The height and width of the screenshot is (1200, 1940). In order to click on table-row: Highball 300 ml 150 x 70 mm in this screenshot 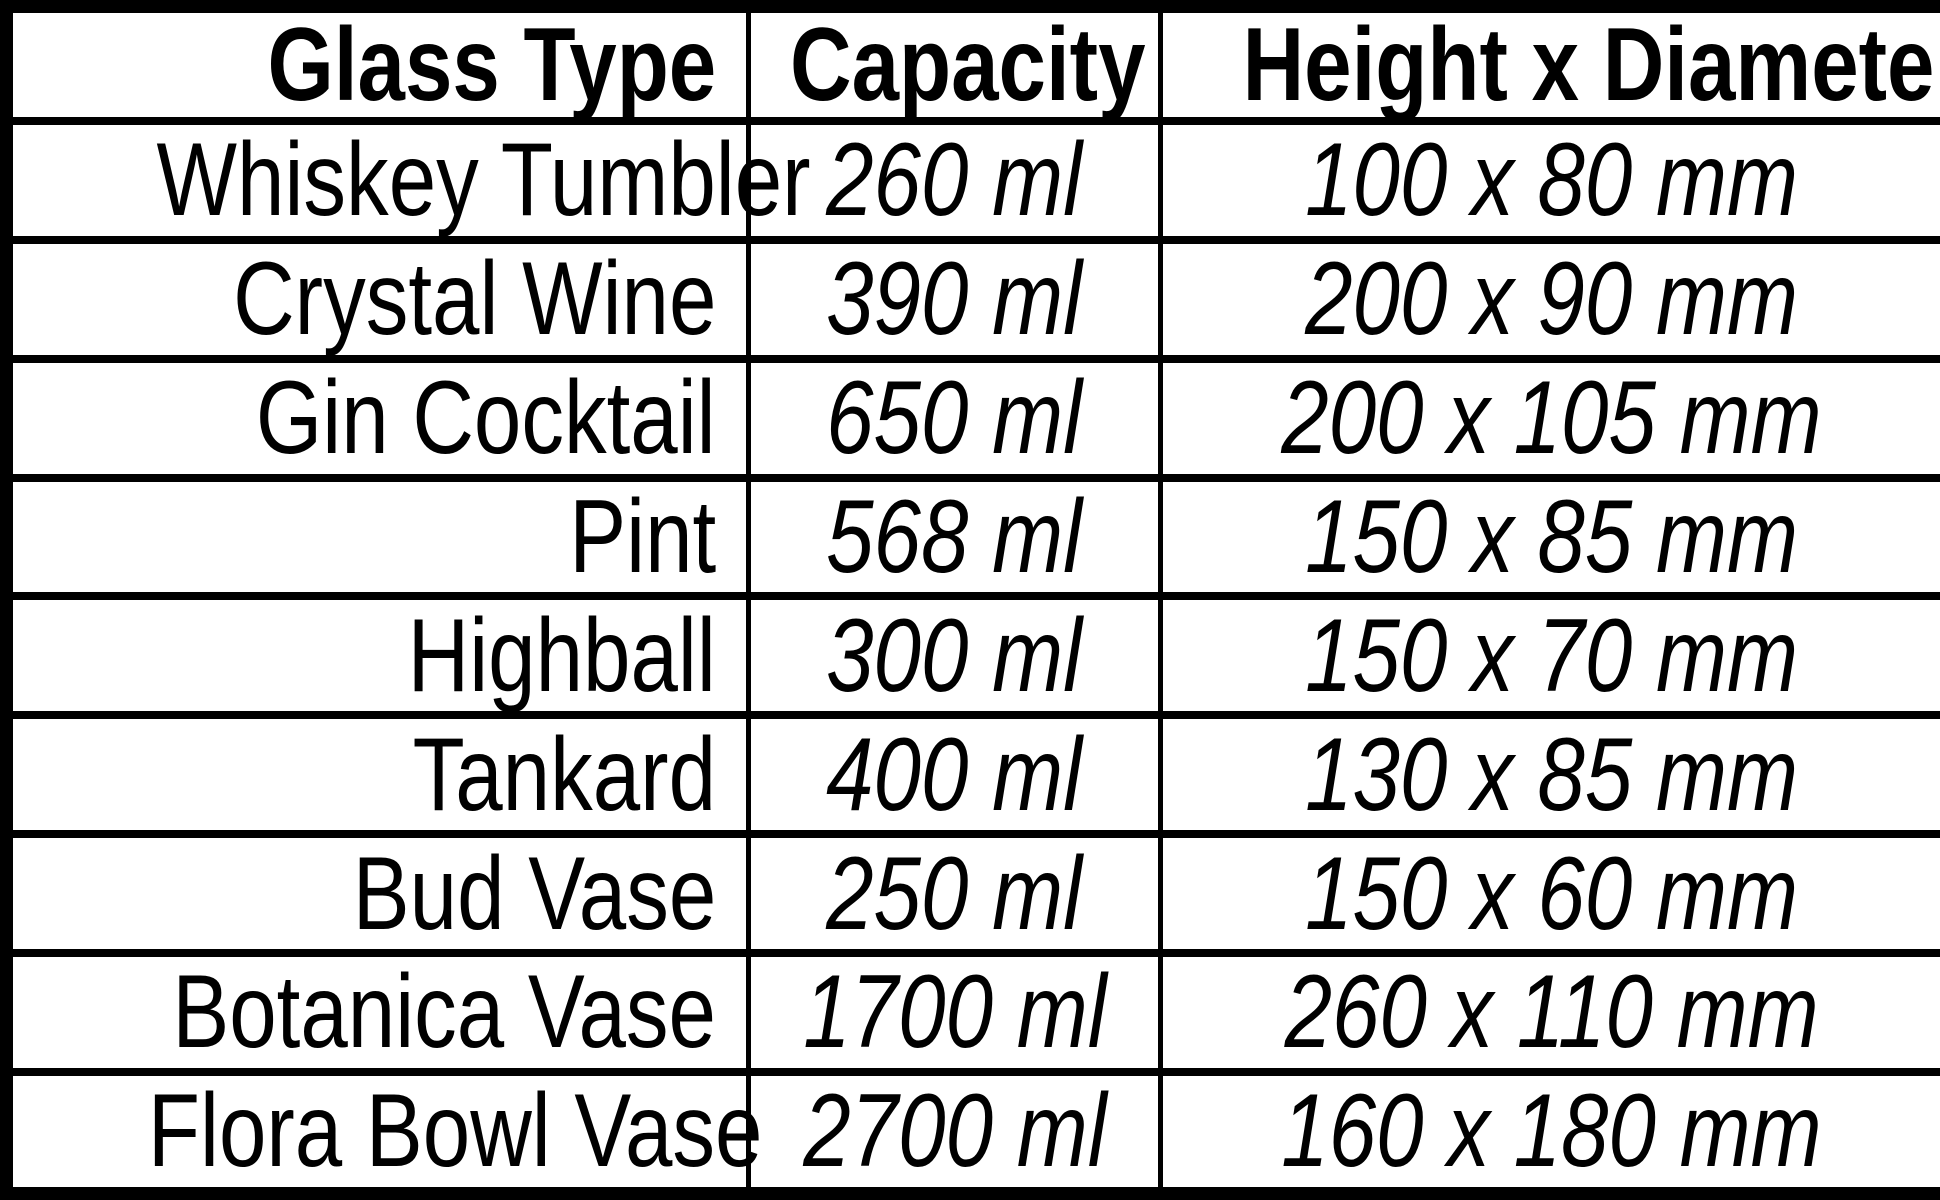, I will do `click(972, 656)`.